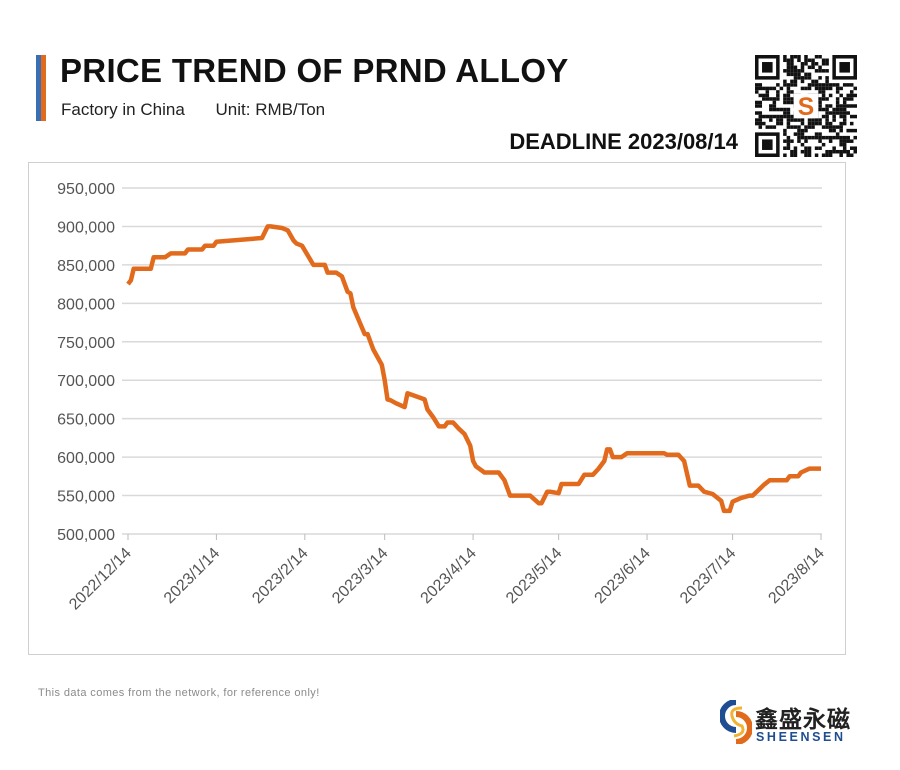 The image size is (900, 770). Describe the element at coordinates (86, 420) in the screenshot. I see `y-tick-label: 650,000` at that location.